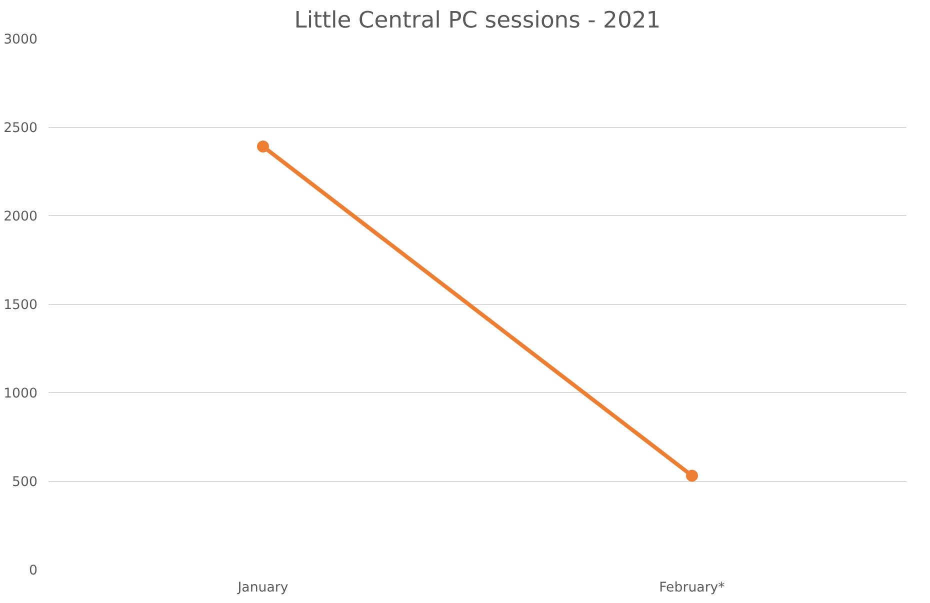  What do you see at coordinates (21, 394) in the screenshot?
I see `y-tick-label: 1000` at bounding box center [21, 394].